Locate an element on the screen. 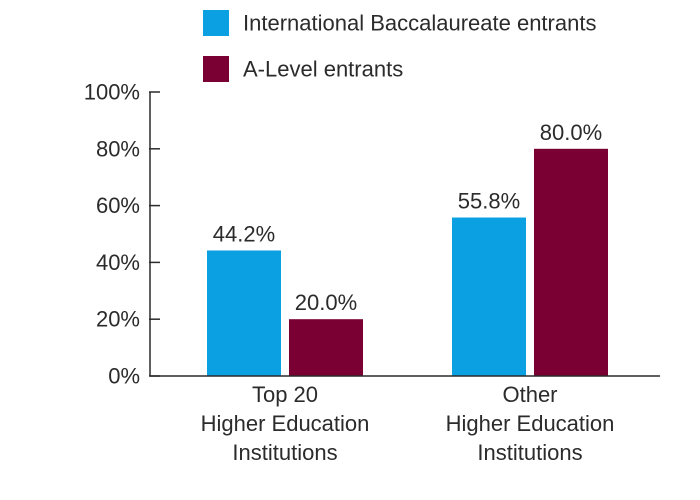 The height and width of the screenshot is (500, 700). y-tick-label: 20% is located at coordinates (118, 319).